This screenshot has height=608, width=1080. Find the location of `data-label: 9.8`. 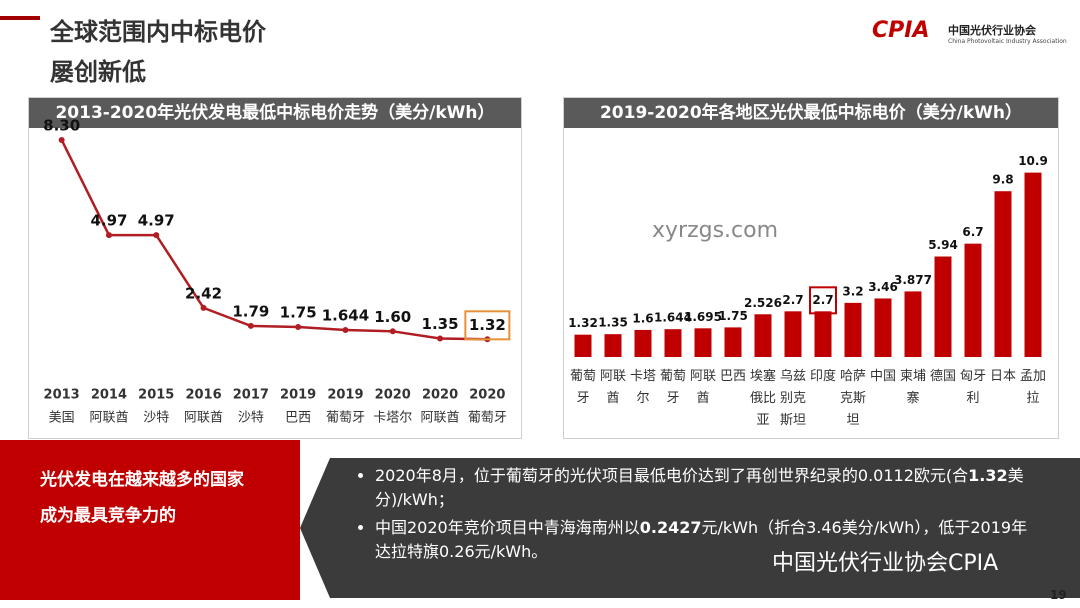

data-label: 9.8 is located at coordinates (1002, 180).